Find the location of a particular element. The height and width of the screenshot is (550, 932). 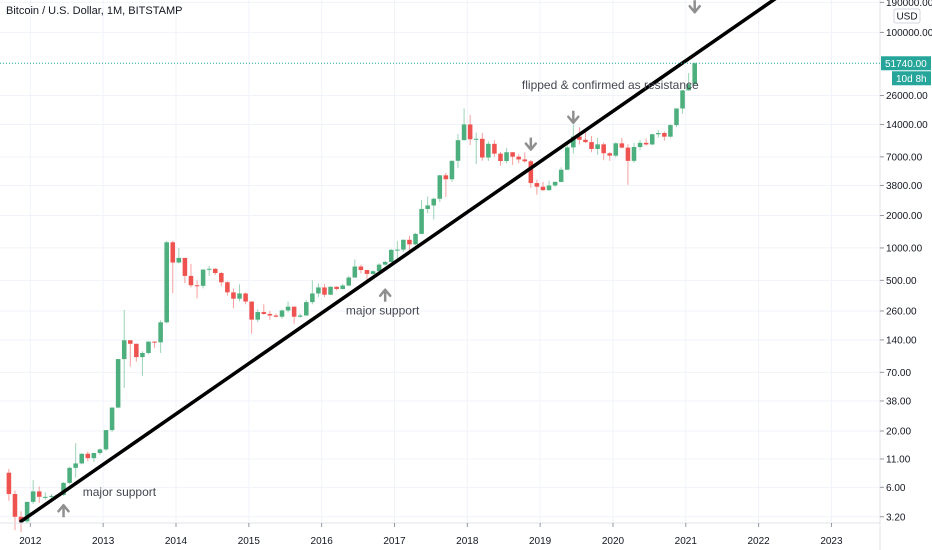

x-tick-label: 2017 is located at coordinates (394, 541).